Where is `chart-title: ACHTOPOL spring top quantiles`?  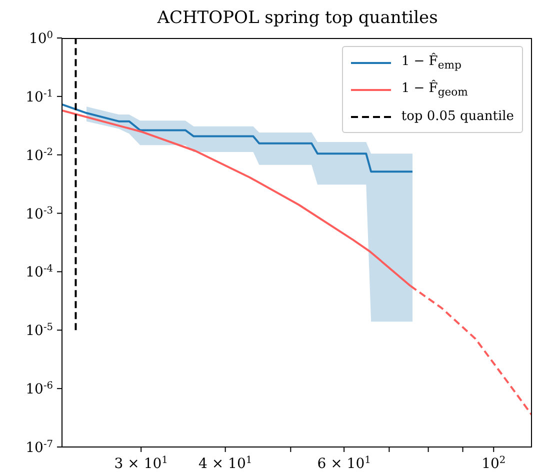 chart-title: ACHTOPOL spring top quantiles is located at coordinates (297, 18).